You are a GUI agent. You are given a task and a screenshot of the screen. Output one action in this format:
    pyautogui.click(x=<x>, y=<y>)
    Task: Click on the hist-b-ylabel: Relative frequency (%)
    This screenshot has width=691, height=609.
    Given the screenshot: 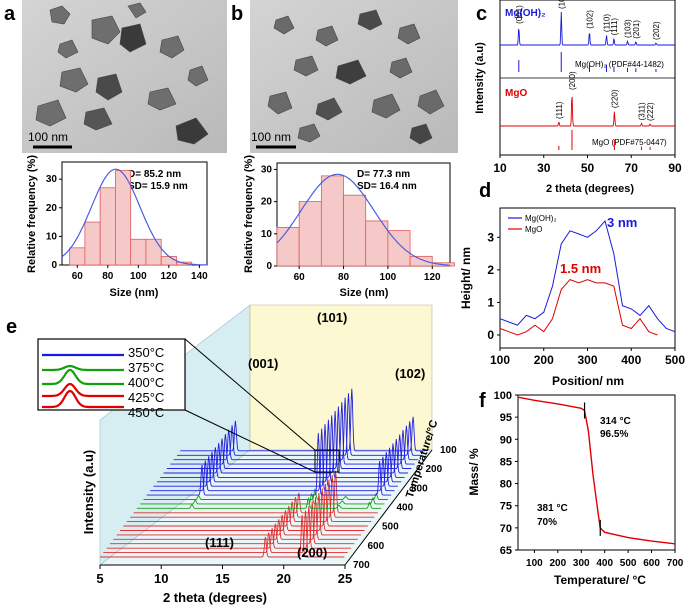 What is the action you would take?
    pyautogui.click(x=249, y=214)
    